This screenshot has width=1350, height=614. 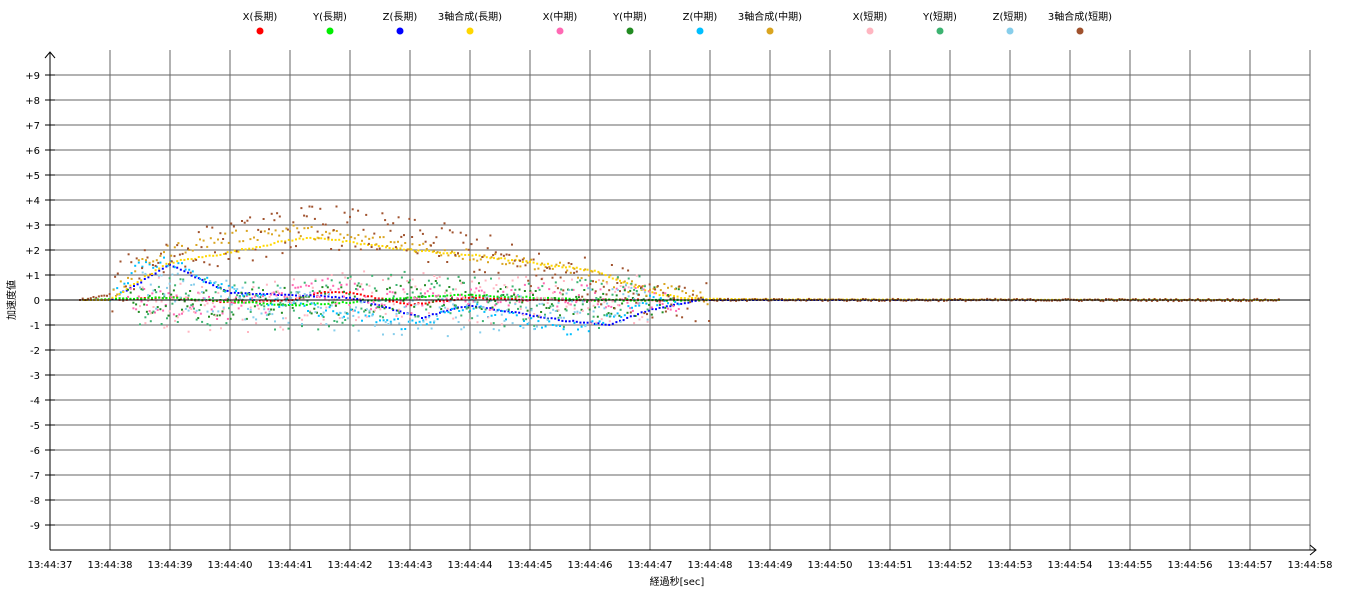 I want to click on legend-marker, so click(x=330, y=31).